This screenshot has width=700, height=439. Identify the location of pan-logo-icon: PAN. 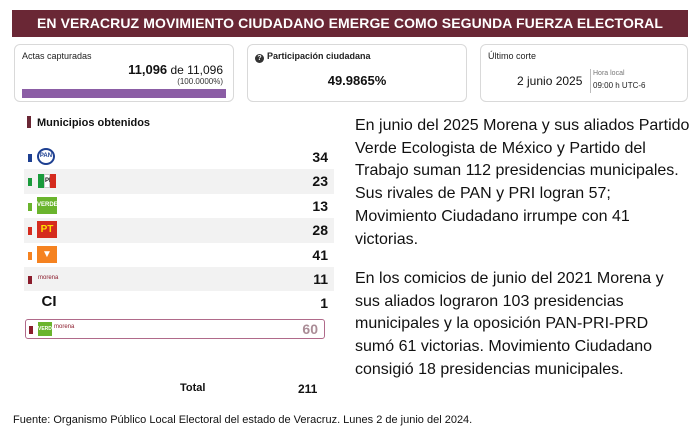
(46, 156).